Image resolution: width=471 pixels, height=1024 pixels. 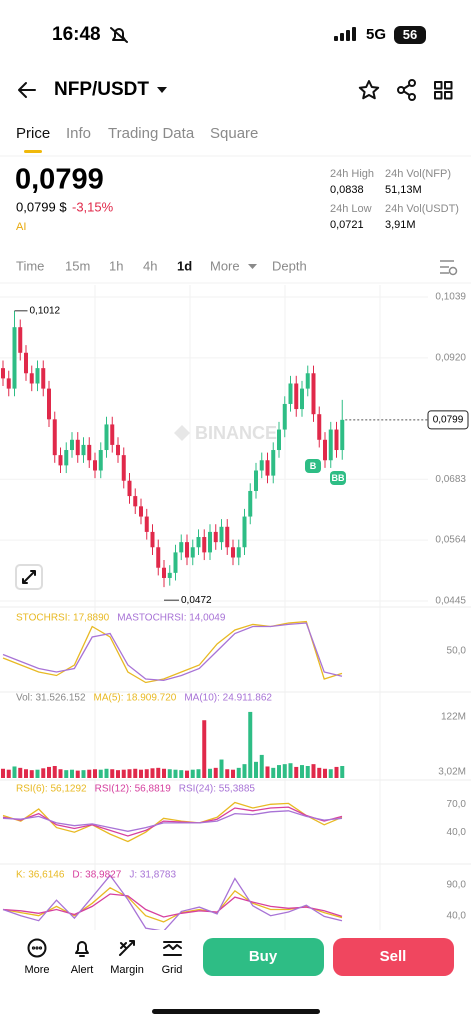 What do you see at coordinates (150, 265) in the screenshot?
I see `interval: 4h` at bounding box center [150, 265].